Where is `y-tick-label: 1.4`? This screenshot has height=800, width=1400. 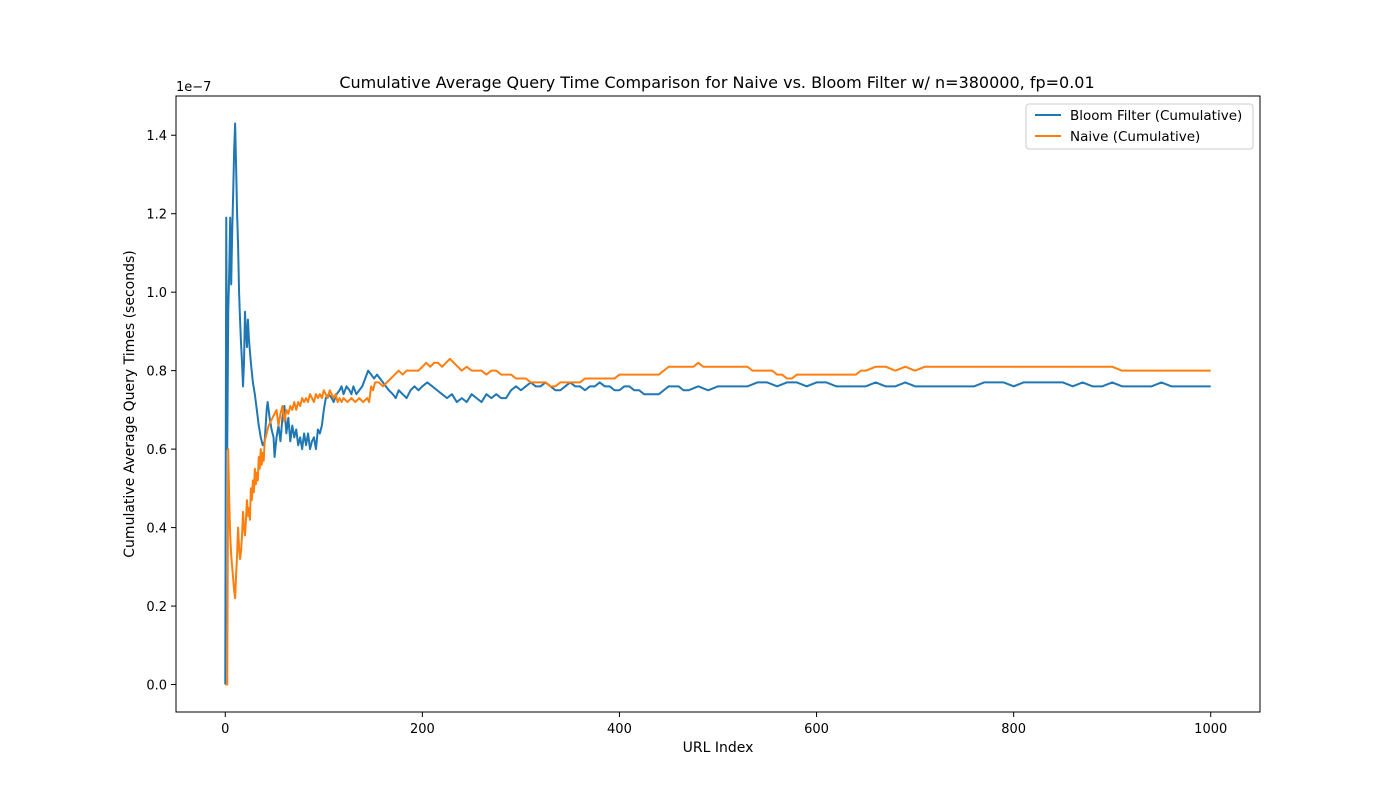 y-tick-label: 1.4 is located at coordinates (156, 136).